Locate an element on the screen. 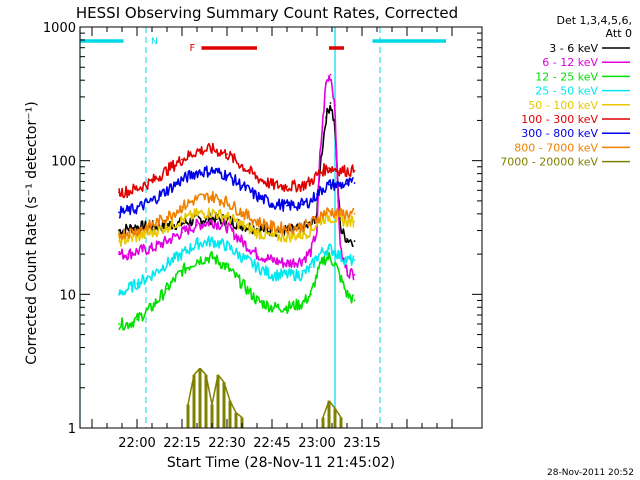  legend-header-line-2: Att 0 is located at coordinates (619, 33).